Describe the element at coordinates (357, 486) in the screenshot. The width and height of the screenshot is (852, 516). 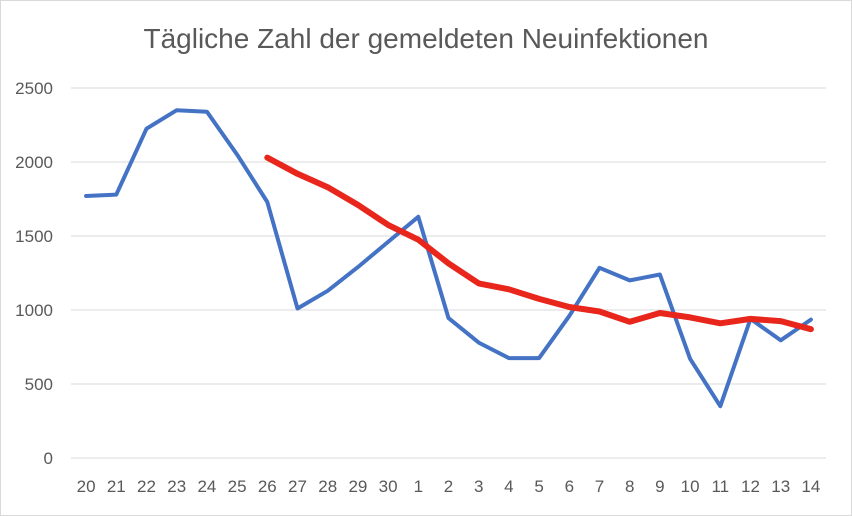
I see `x-tick-label: 29` at that location.